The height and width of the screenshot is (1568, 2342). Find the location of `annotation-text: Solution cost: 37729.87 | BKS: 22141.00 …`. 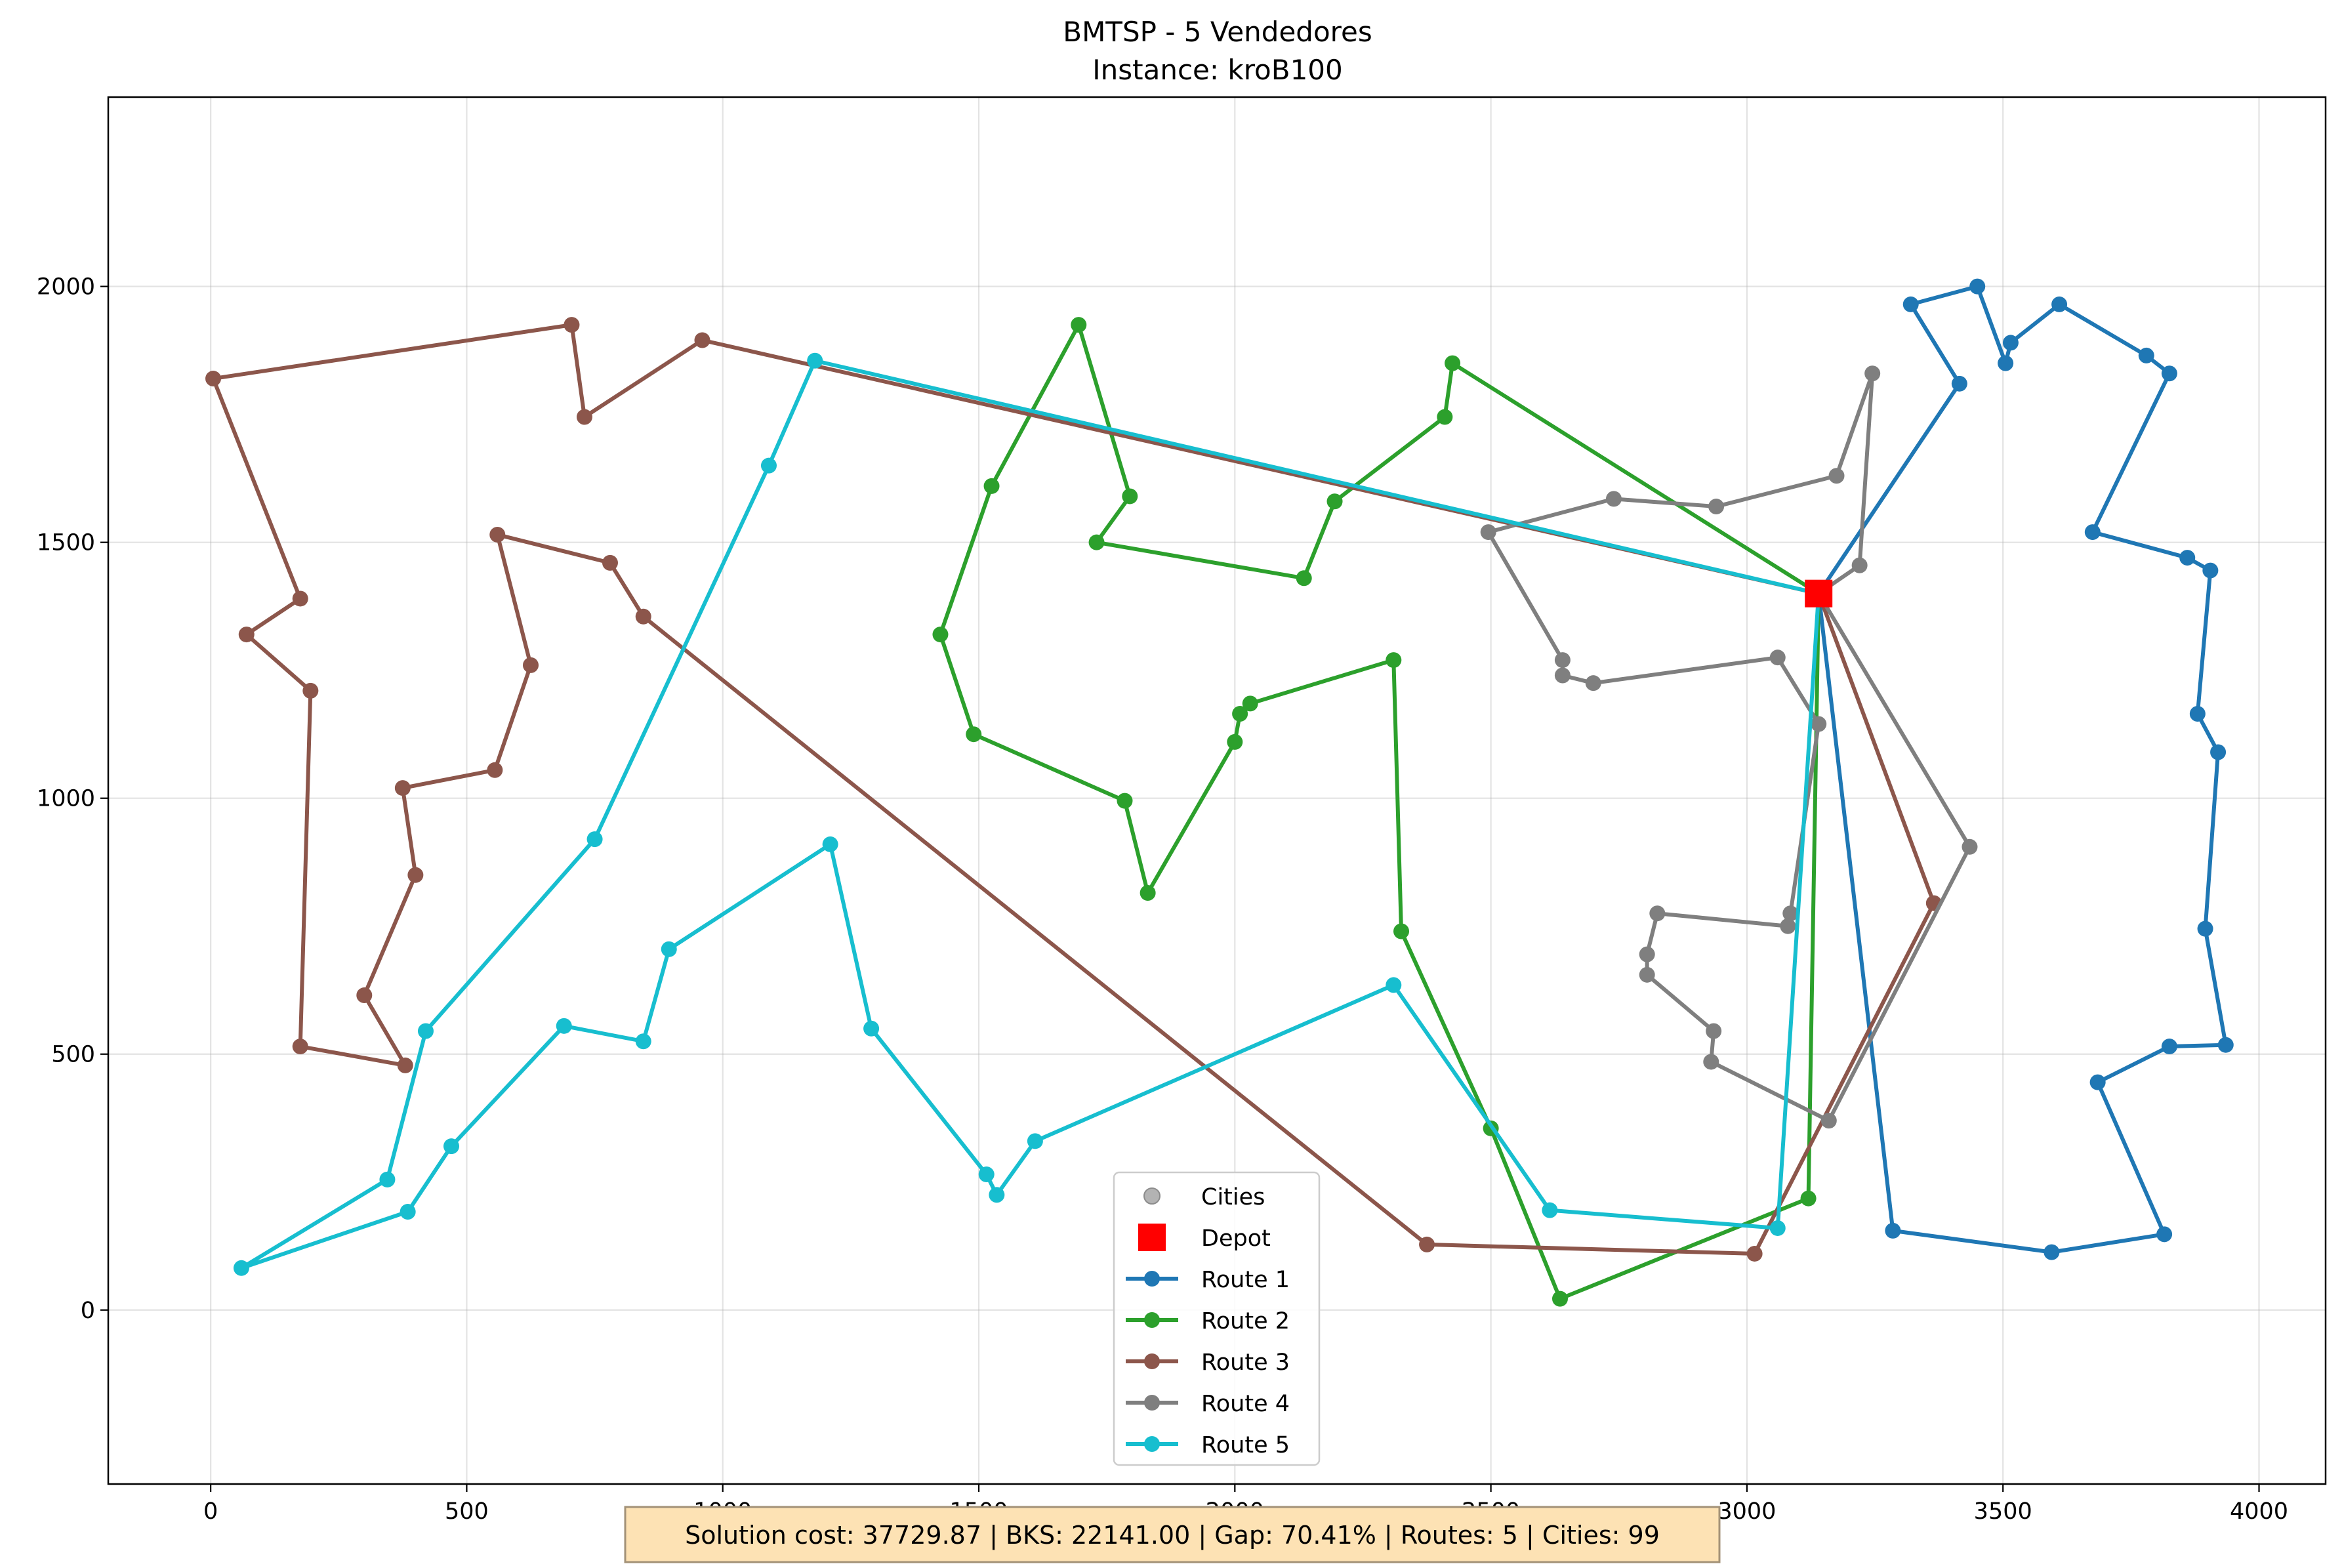

annotation-text: Solution cost: 37729.87 | BKS: 22141.00 … is located at coordinates (1172, 1535).